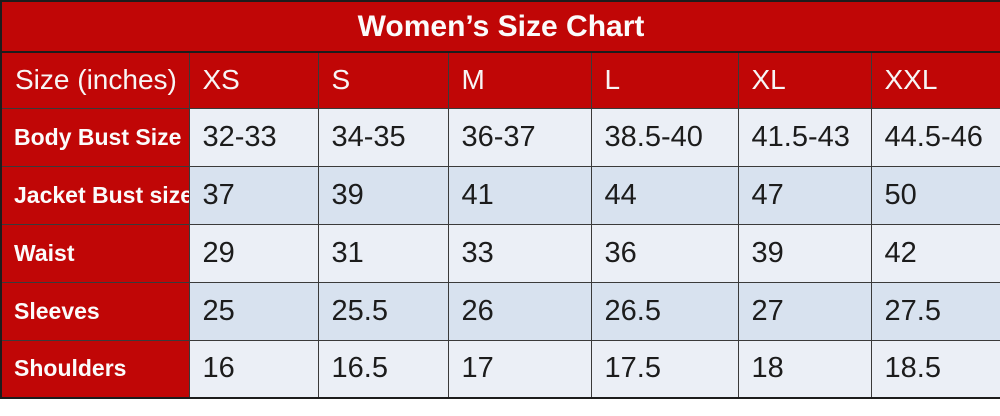 This screenshot has width=1000, height=416. Describe the element at coordinates (804, 369) in the screenshot. I see `size-value: 18` at that location.